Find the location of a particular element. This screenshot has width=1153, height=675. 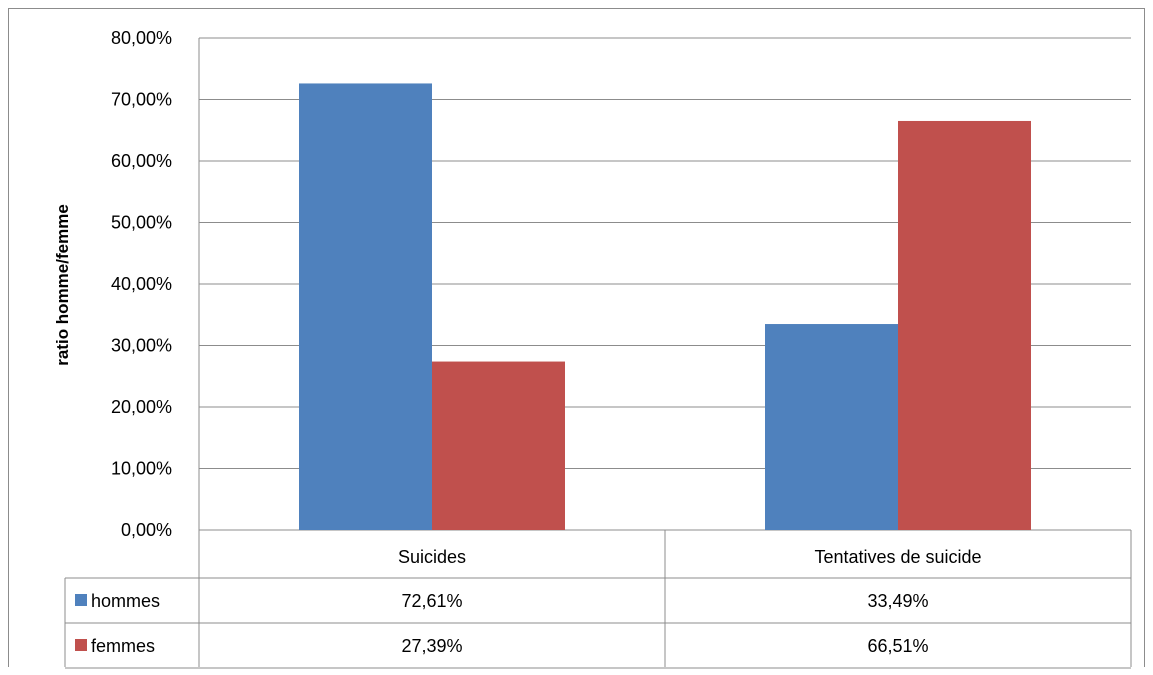

table-value: 72,61% is located at coordinates (431, 601).